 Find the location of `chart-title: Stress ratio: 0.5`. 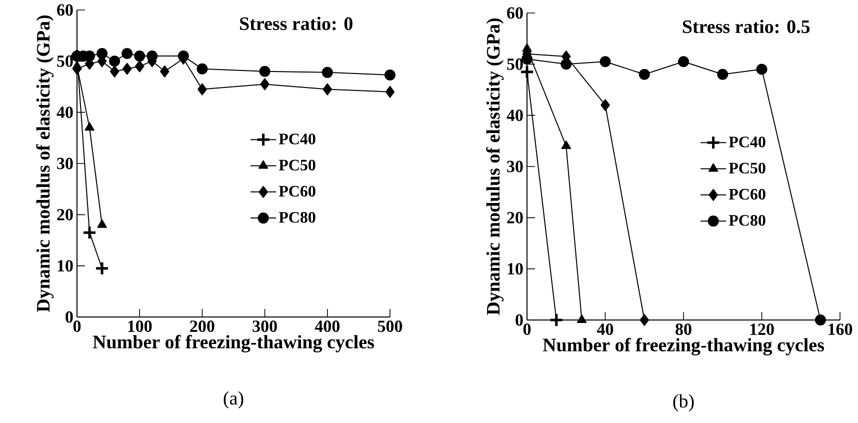

chart-title: Stress ratio: 0.5 is located at coordinates (746, 27).